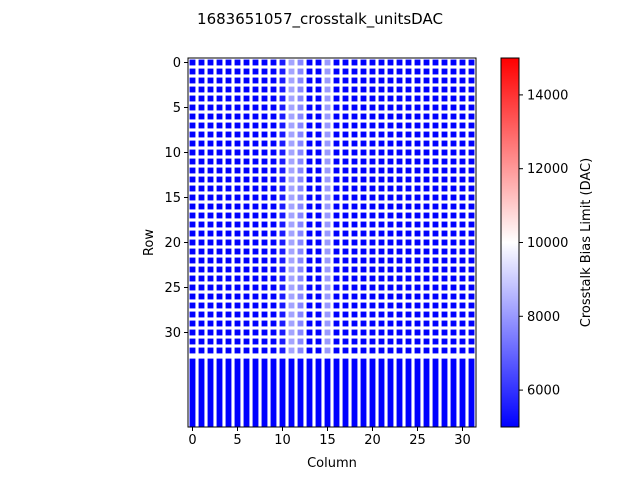 This screenshot has height=480, width=640. I want to click on x-tick-label: 10, so click(282, 440).